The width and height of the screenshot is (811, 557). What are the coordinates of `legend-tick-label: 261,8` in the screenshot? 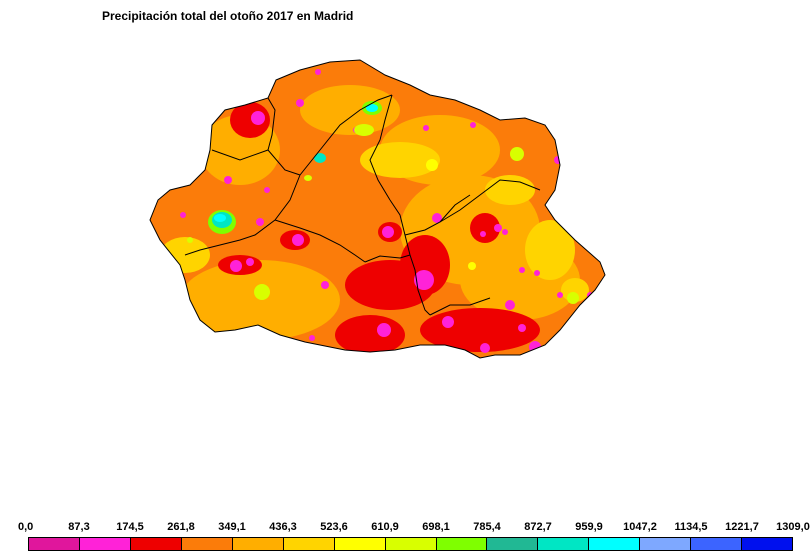 It's located at (181, 527).